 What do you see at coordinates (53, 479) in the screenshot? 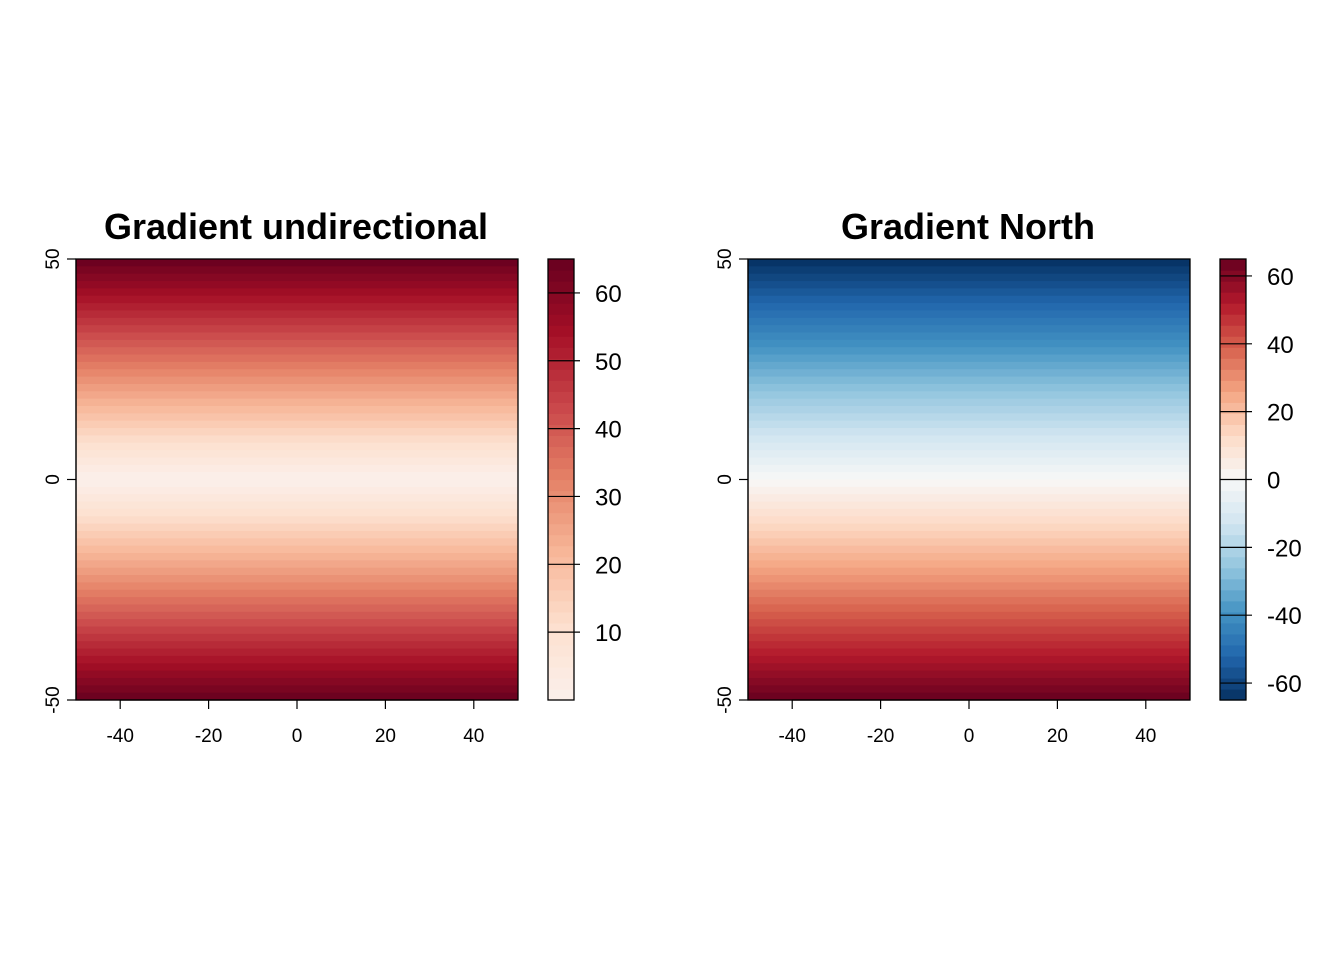
I see `y-tick-label: 0` at bounding box center [53, 479].